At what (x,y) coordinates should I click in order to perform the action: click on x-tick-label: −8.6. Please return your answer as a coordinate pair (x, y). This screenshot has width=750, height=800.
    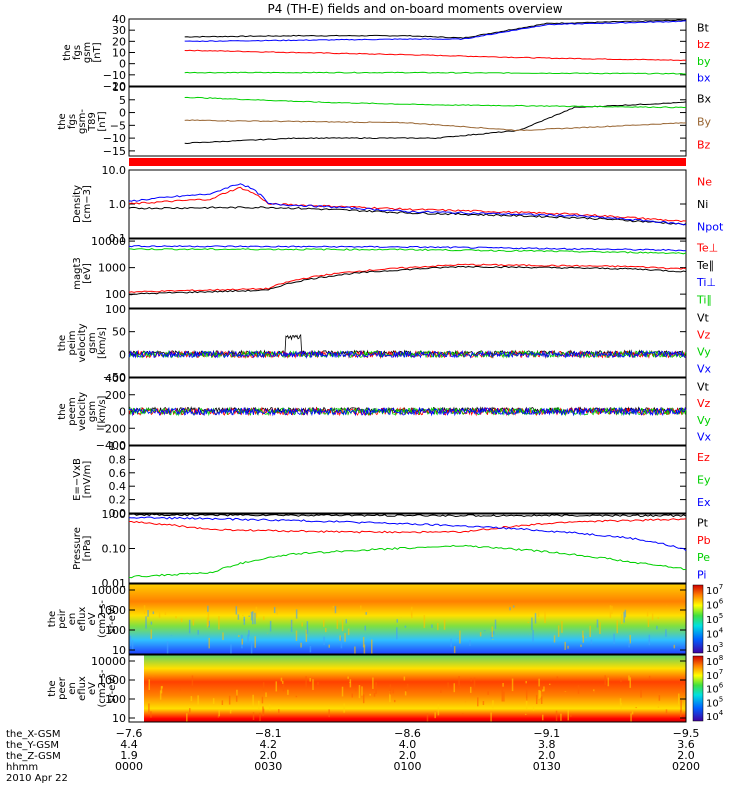
    Looking at the image, I should click on (407, 733).